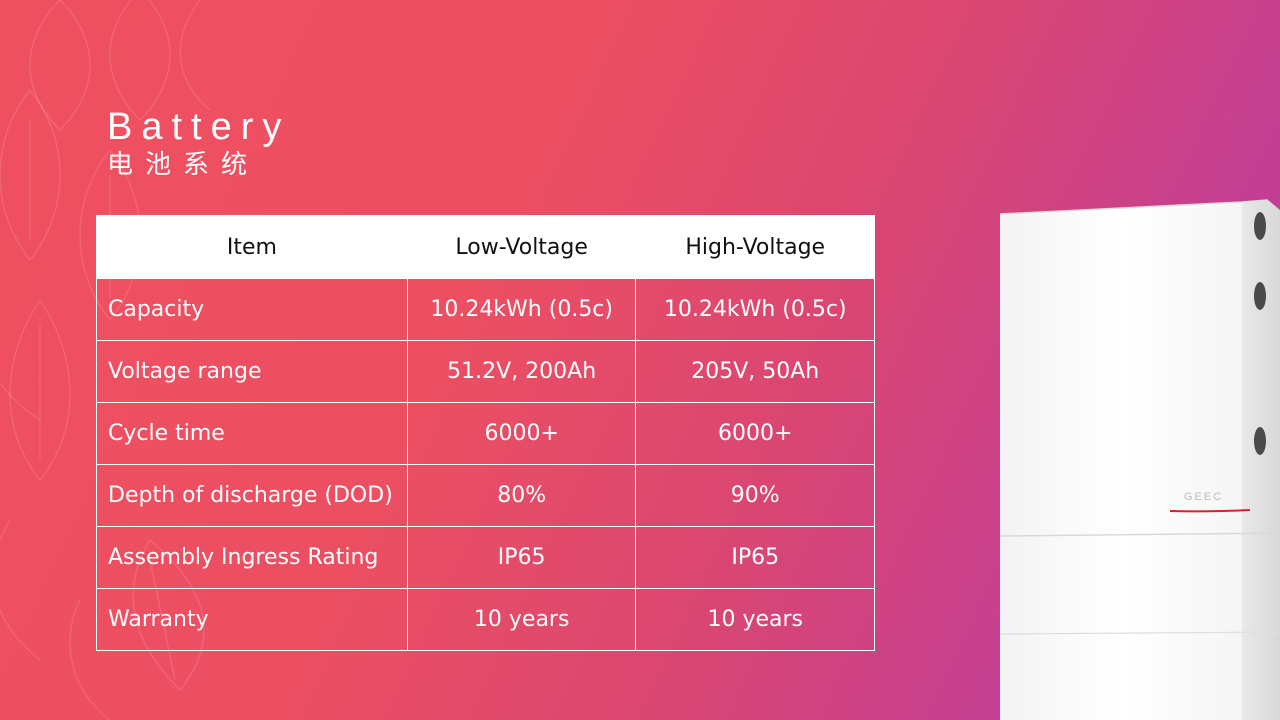 The height and width of the screenshot is (720, 1280). Describe the element at coordinates (755, 619) in the screenshot. I see `high-voltage-value: 10 years` at that location.